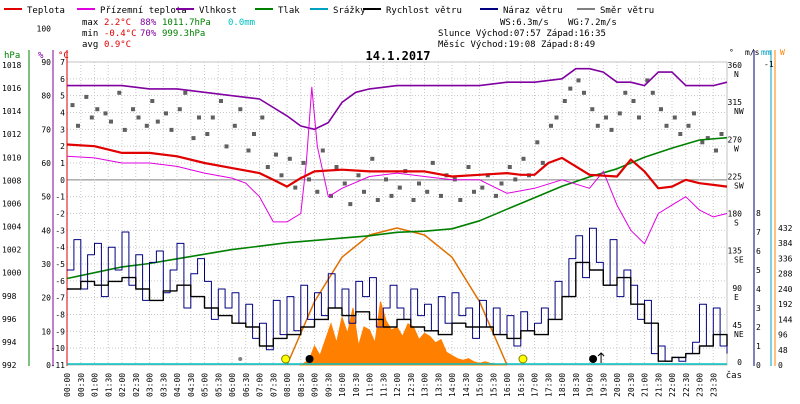 This screenshot has width=800, height=404. Describe the element at coordinates (60, 214) in the screenshot. I see `axis-temp-tick: -2` at that location.